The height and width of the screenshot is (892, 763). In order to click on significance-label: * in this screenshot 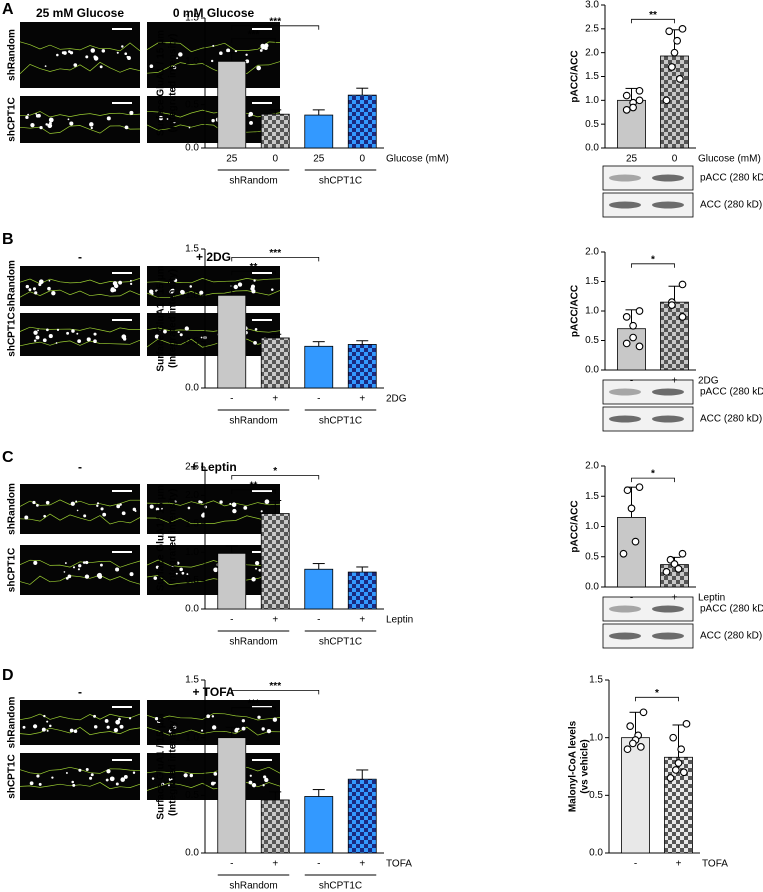, I will do `click(653, 474)`.